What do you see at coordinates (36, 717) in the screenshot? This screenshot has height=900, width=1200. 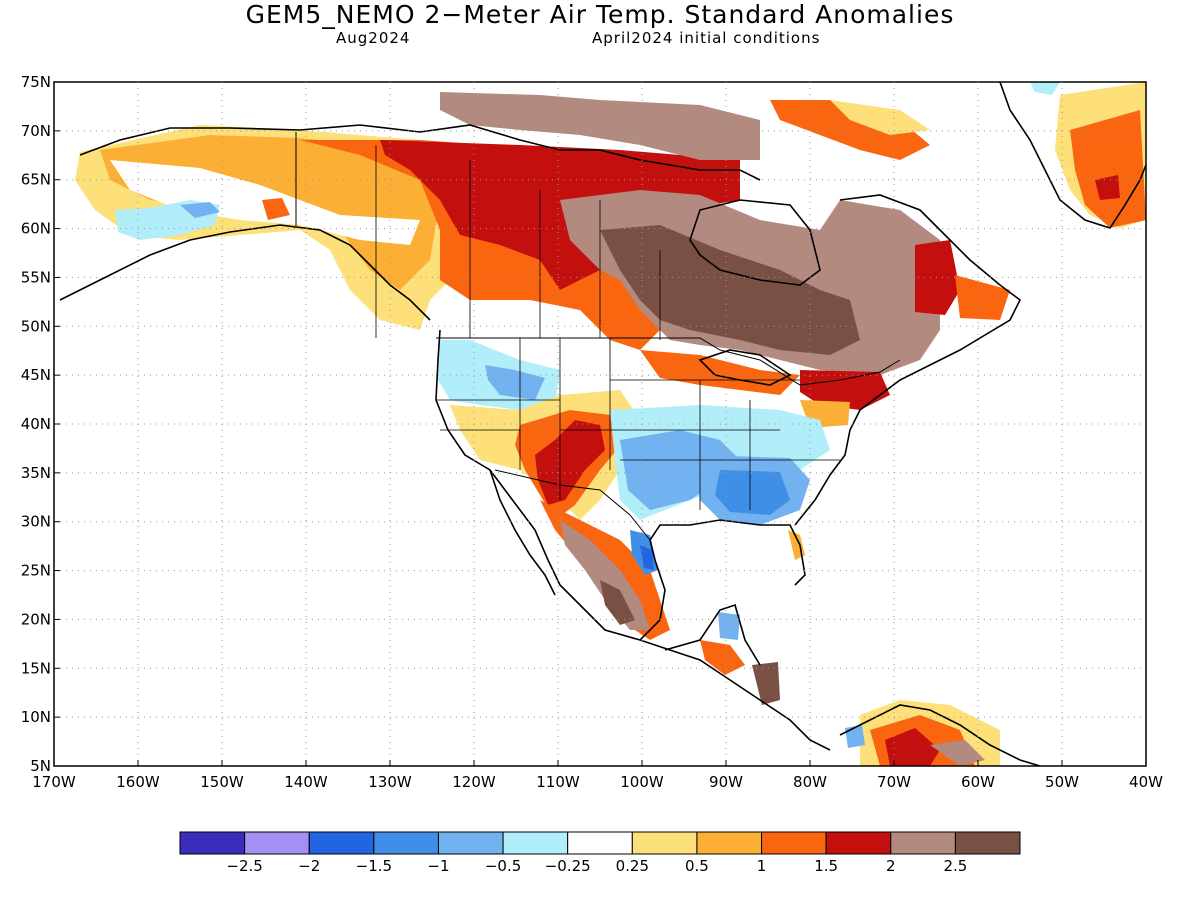 I see `lat-tick-label: 10N` at bounding box center [36, 717].